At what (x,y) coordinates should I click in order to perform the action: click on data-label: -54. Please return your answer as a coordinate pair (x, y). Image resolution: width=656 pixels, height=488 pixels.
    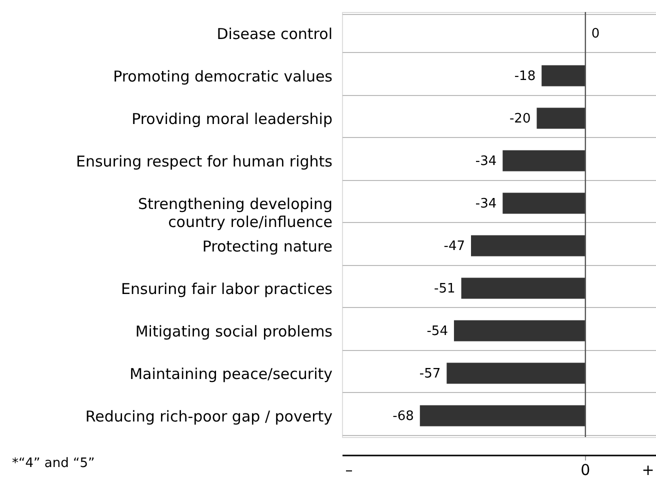
    Looking at the image, I should click on (437, 331).